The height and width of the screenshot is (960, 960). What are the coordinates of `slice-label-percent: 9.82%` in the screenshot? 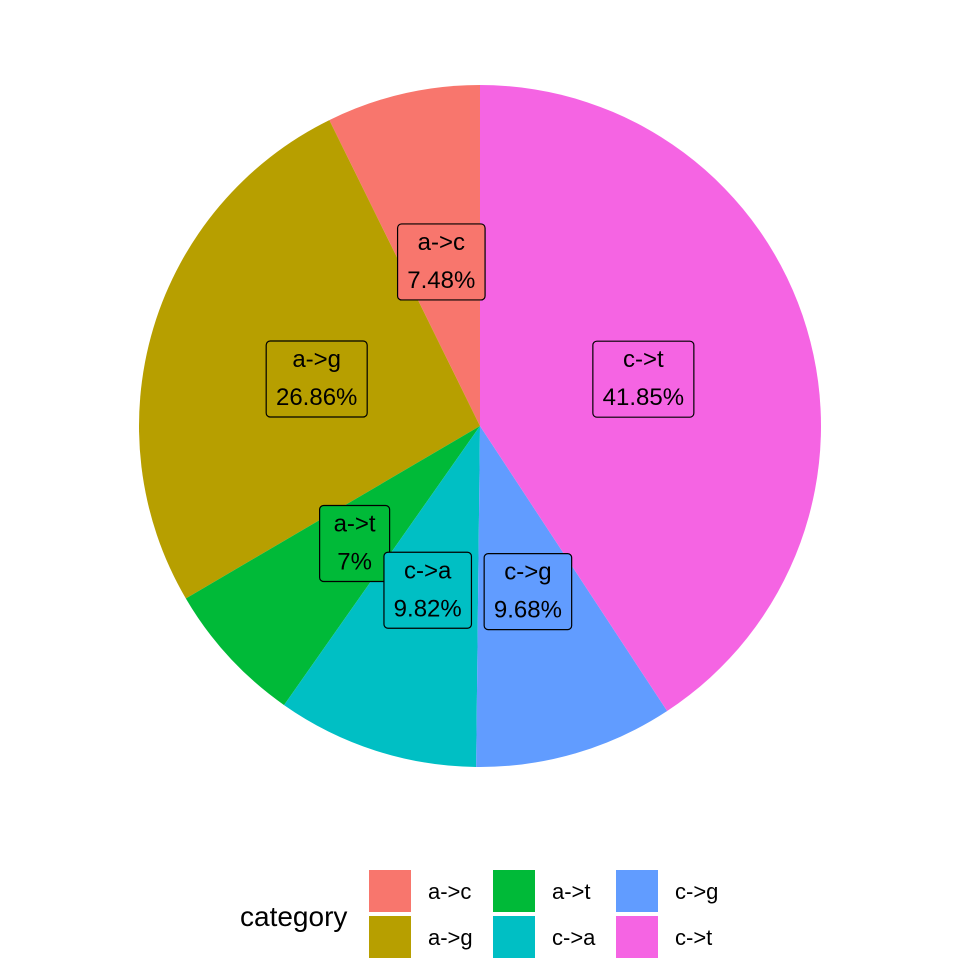 It's located at (428, 608).